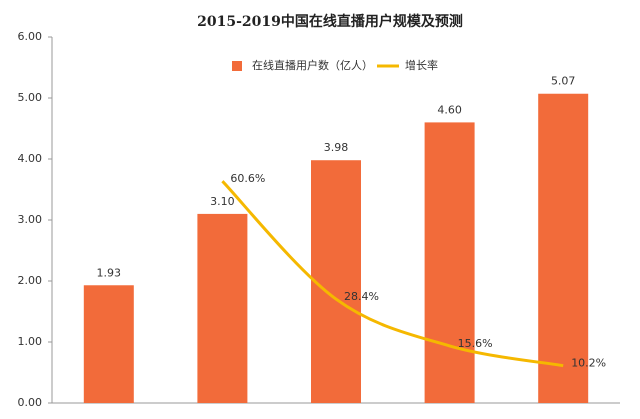  Describe the element at coordinates (312, 65) in the screenshot. I see `legend-label: 在线直播用户数（亿人）` at that location.